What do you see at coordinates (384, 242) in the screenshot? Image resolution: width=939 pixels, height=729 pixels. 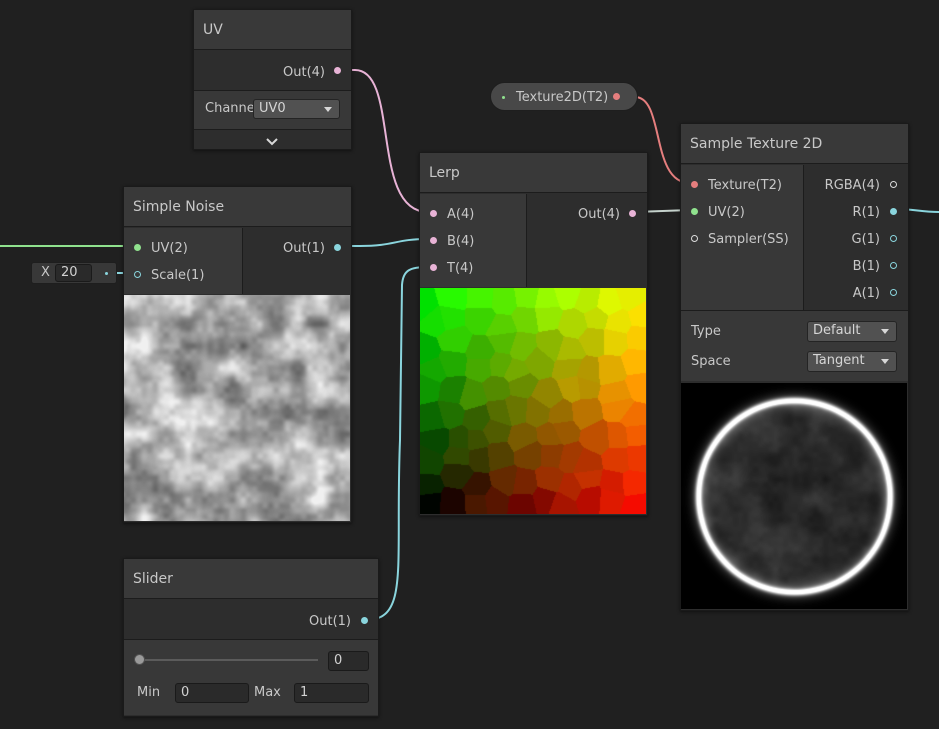 I see `wire-noise-out-to-lerp-b` at bounding box center [384, 242].